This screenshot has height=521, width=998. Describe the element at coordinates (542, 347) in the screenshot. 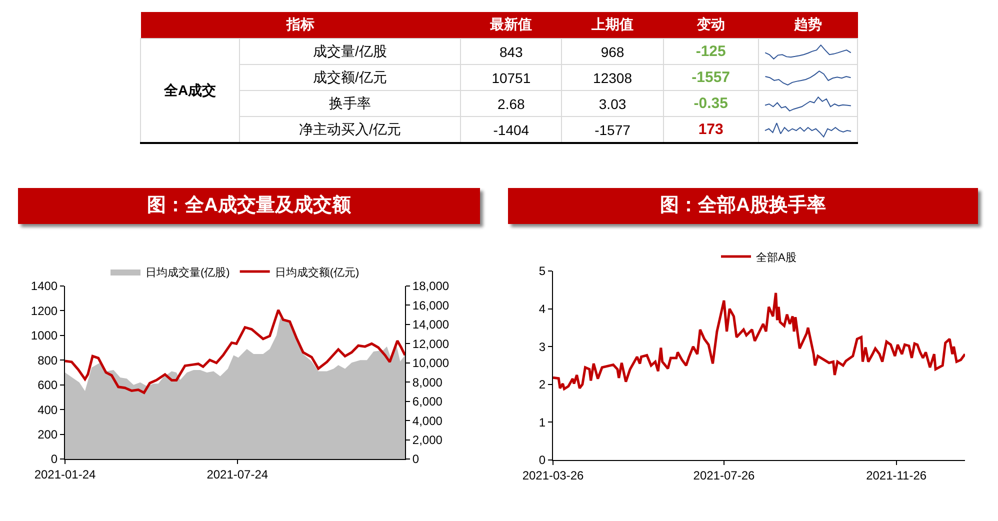

I see `y-tick-label: 3` at that location.